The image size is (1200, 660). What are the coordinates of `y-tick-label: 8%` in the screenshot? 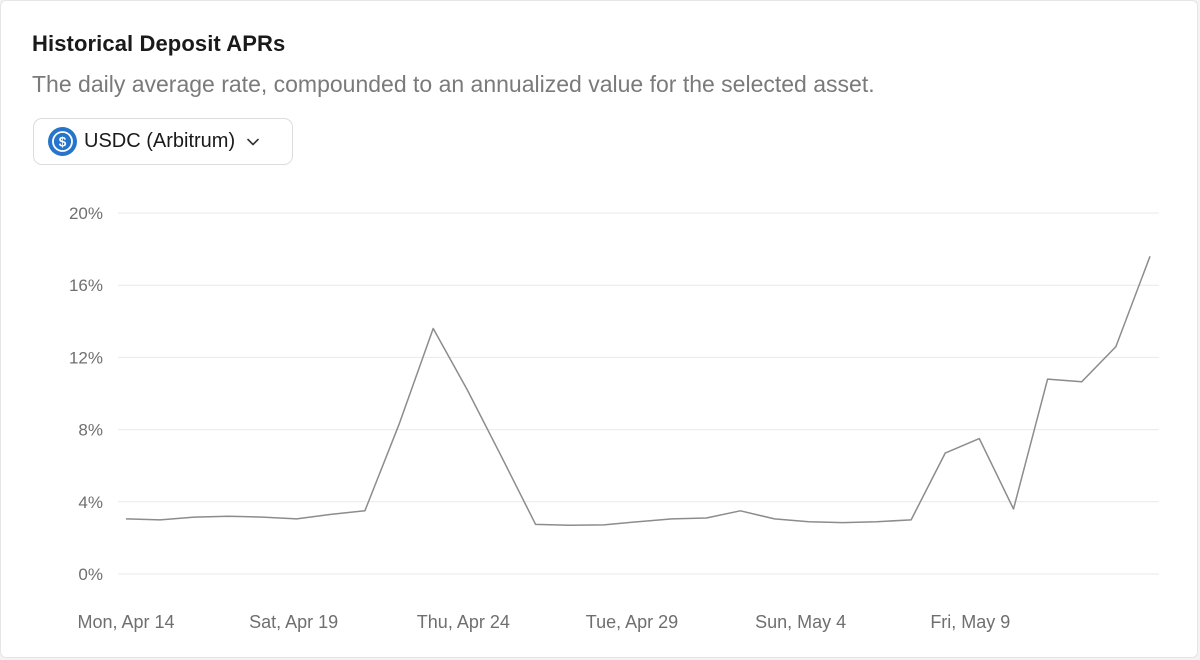 It's located at (90, 430).